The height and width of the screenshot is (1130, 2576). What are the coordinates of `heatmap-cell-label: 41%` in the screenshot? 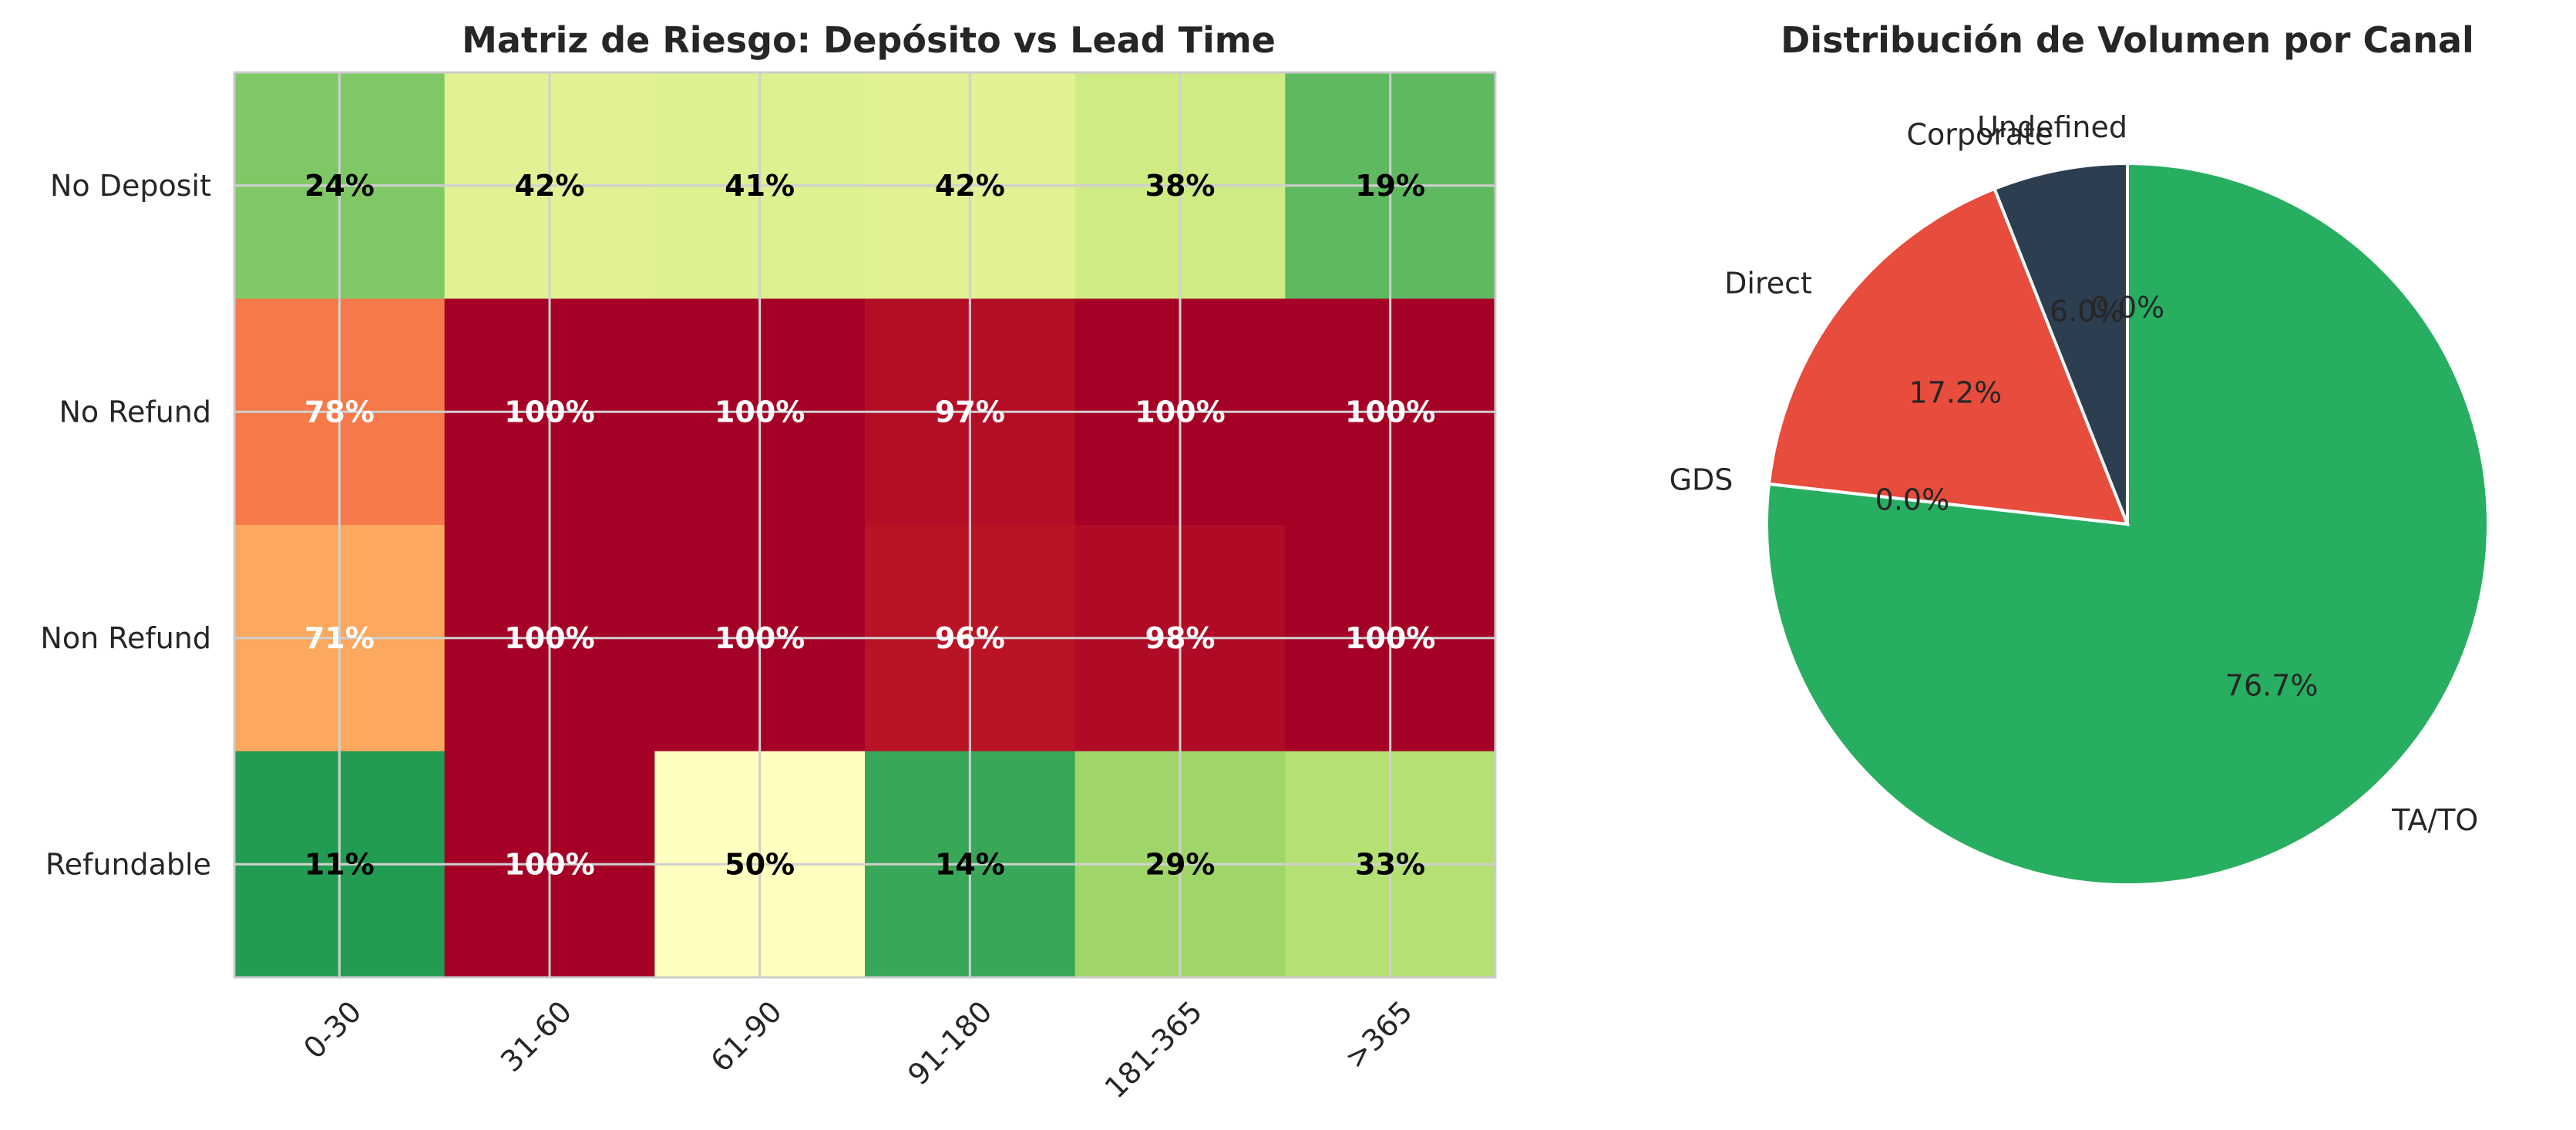 It's located at (760, 186).